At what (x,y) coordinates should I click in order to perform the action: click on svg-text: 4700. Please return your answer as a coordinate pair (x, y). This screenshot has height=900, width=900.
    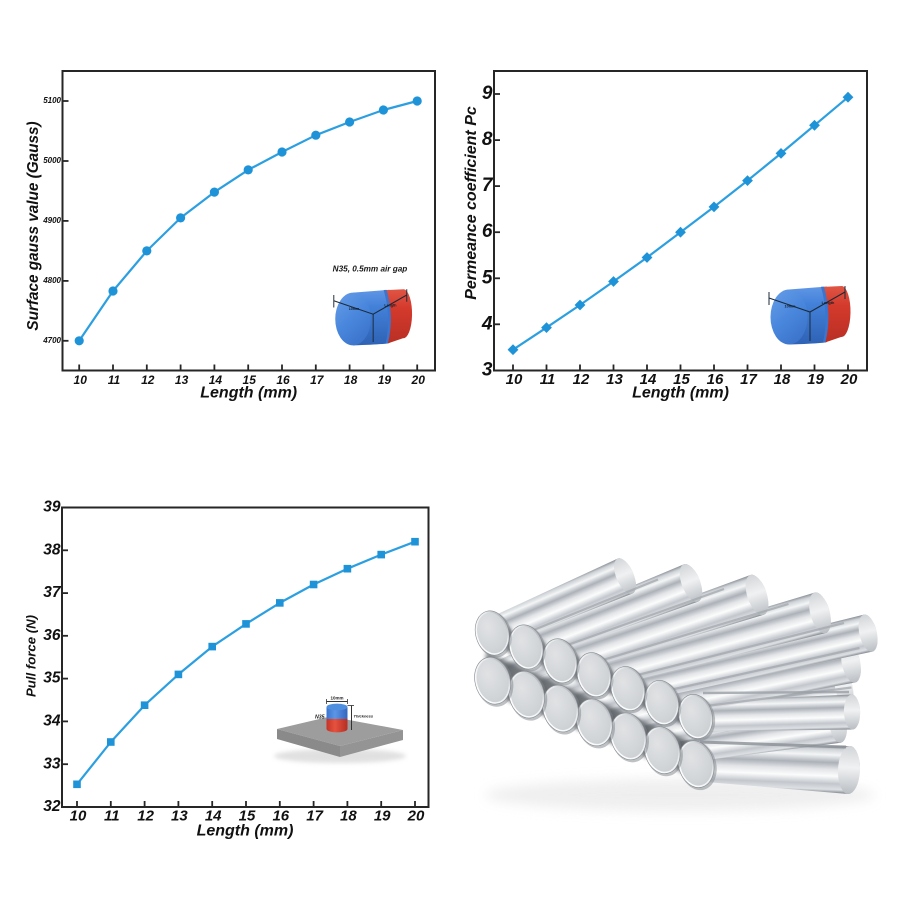
    Looking at the image, I should click on (51, 340).